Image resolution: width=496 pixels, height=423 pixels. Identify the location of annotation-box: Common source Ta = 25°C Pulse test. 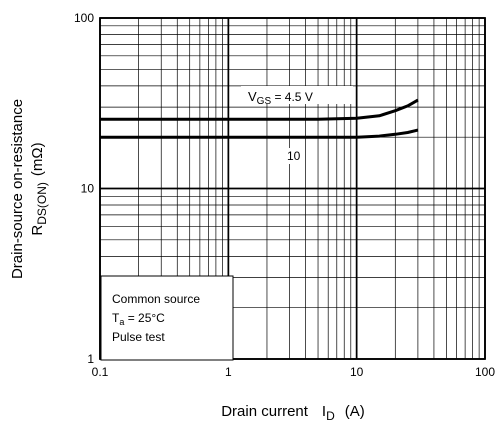
(167, 318).